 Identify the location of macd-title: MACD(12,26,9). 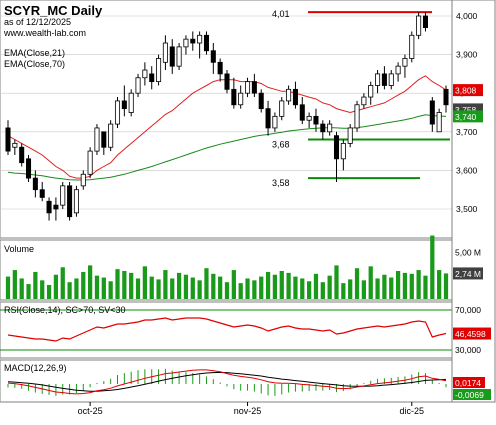
(35, 368).